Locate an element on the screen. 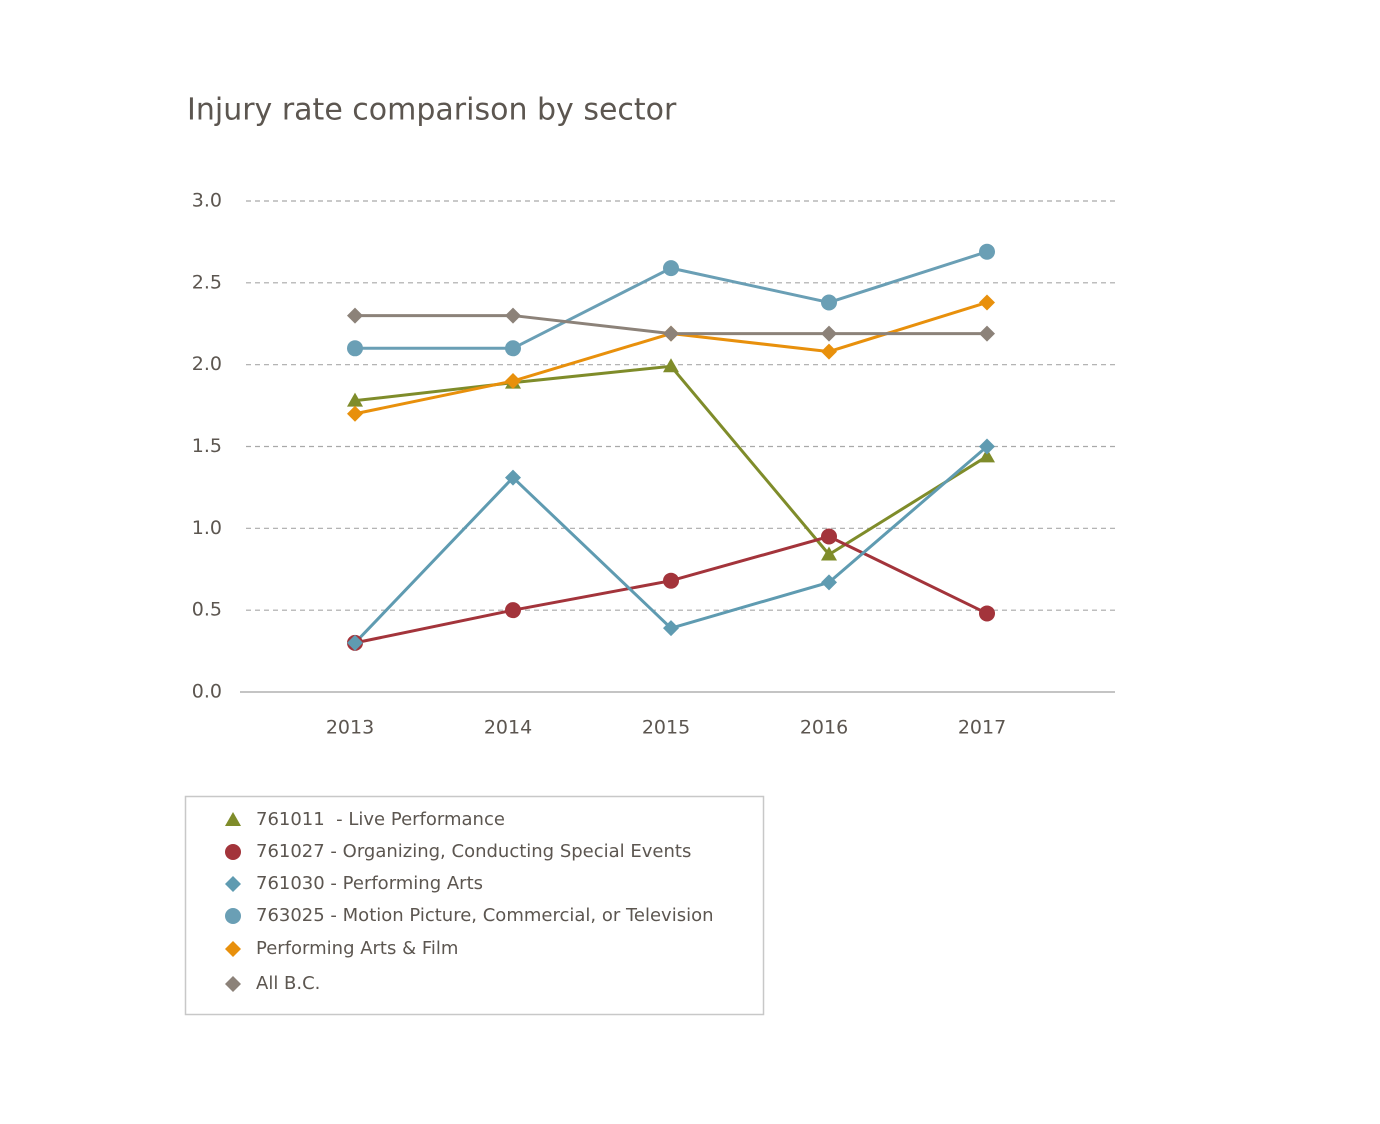 This screenshot has height=1124, width=1380. x-tick-label: 2015 is located at coordinates (666, 728).